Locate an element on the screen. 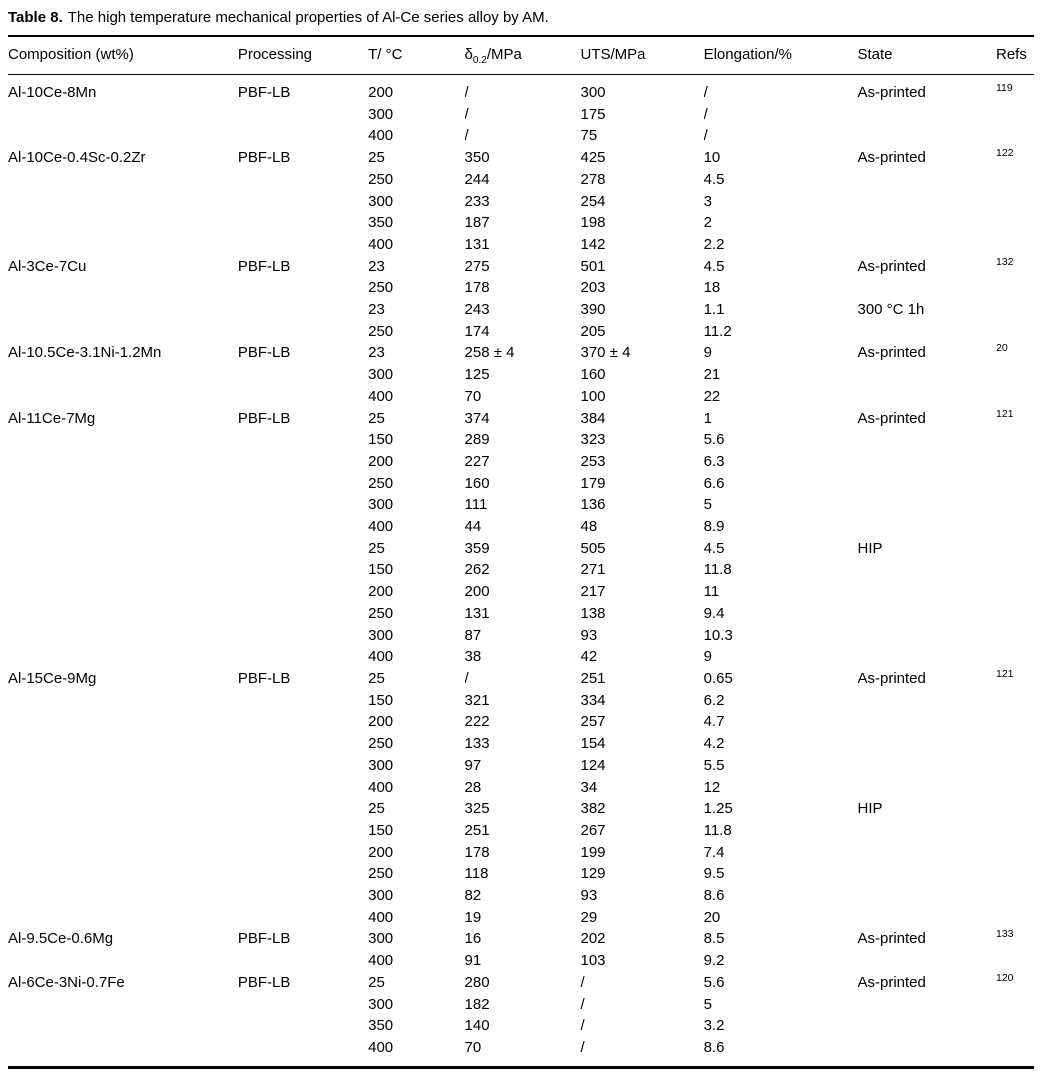 The image size is (1040, 1084). cell-yield-strength: 233 is located at coordinates (477, 201).